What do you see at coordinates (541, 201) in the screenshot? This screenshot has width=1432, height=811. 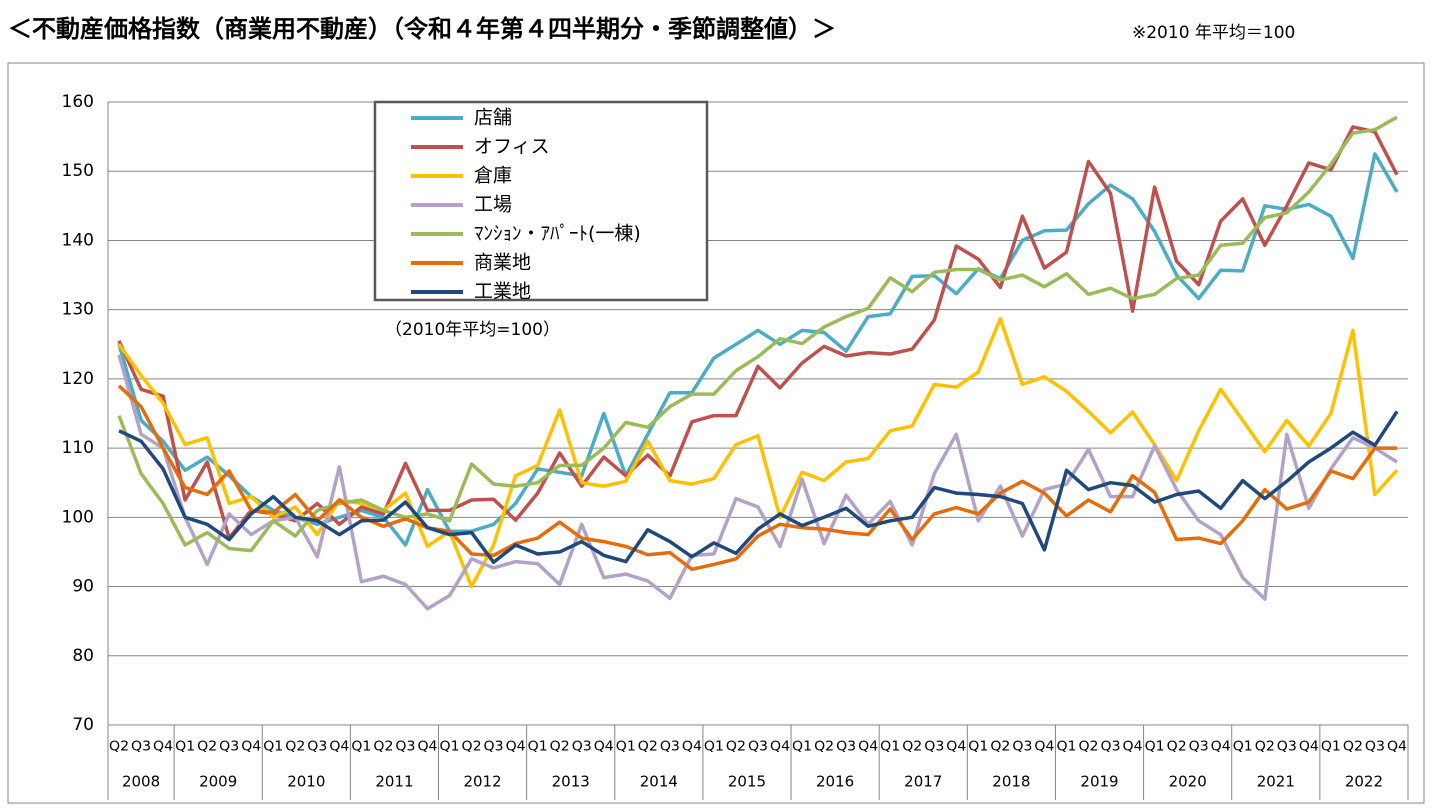 I see `legend-box` at bounding box center [541, 201].